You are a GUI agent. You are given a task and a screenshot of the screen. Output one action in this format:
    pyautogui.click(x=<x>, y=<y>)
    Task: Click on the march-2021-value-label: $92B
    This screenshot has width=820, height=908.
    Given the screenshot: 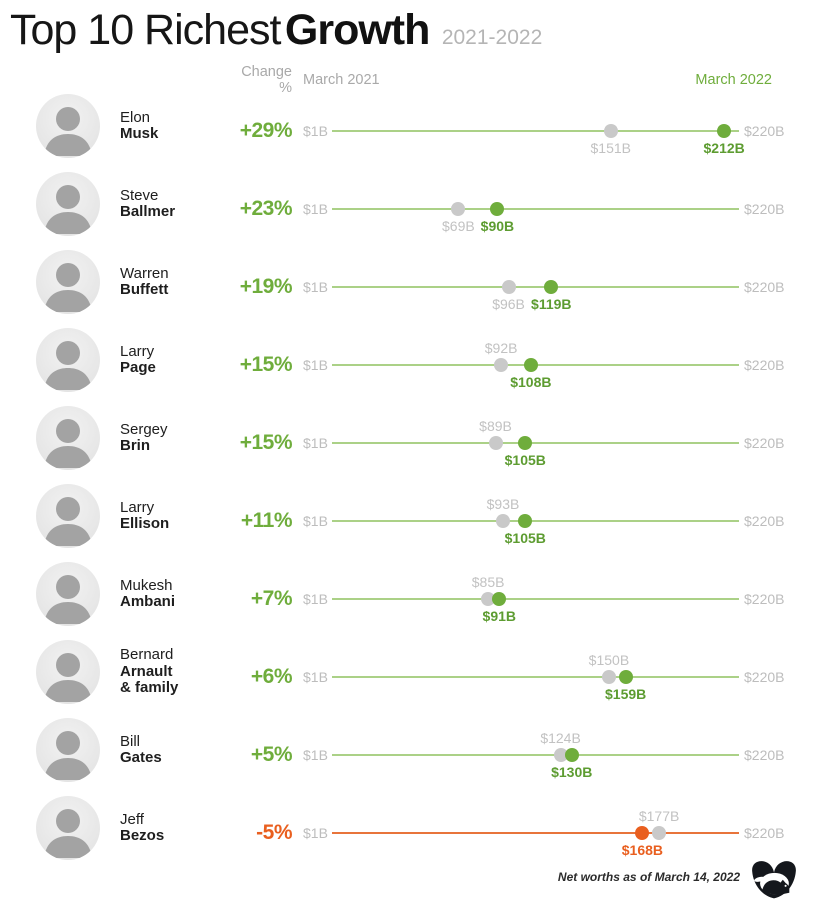 What is the action you would take?
    pyautogui.click(x=501, y=348)
    